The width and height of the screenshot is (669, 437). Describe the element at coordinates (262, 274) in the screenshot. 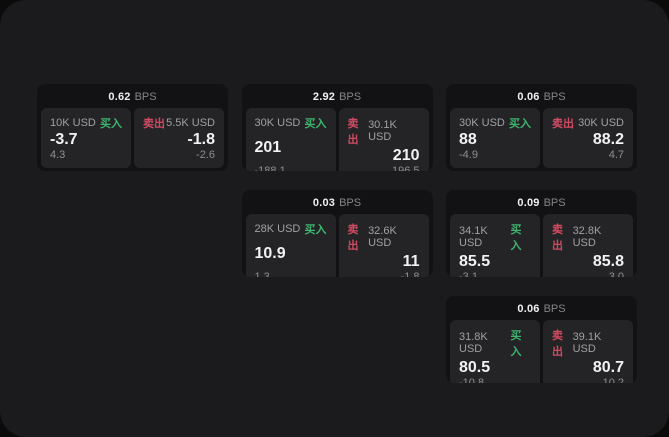

I see `buy-sub-value: 1.3` at that location.